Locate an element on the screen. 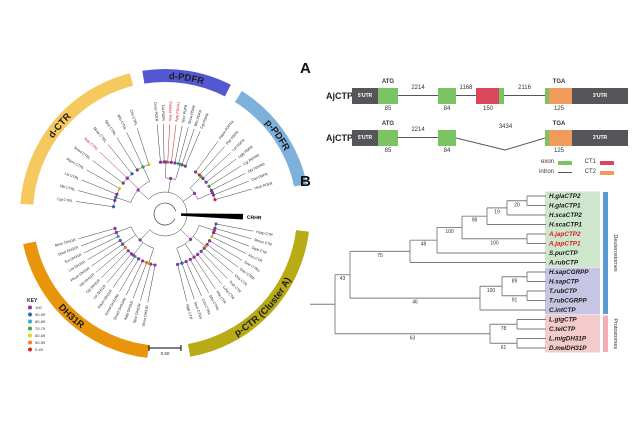 The image size is (638, 429). taxon-label: Ggal CTR is located at coordinates (259, 251).